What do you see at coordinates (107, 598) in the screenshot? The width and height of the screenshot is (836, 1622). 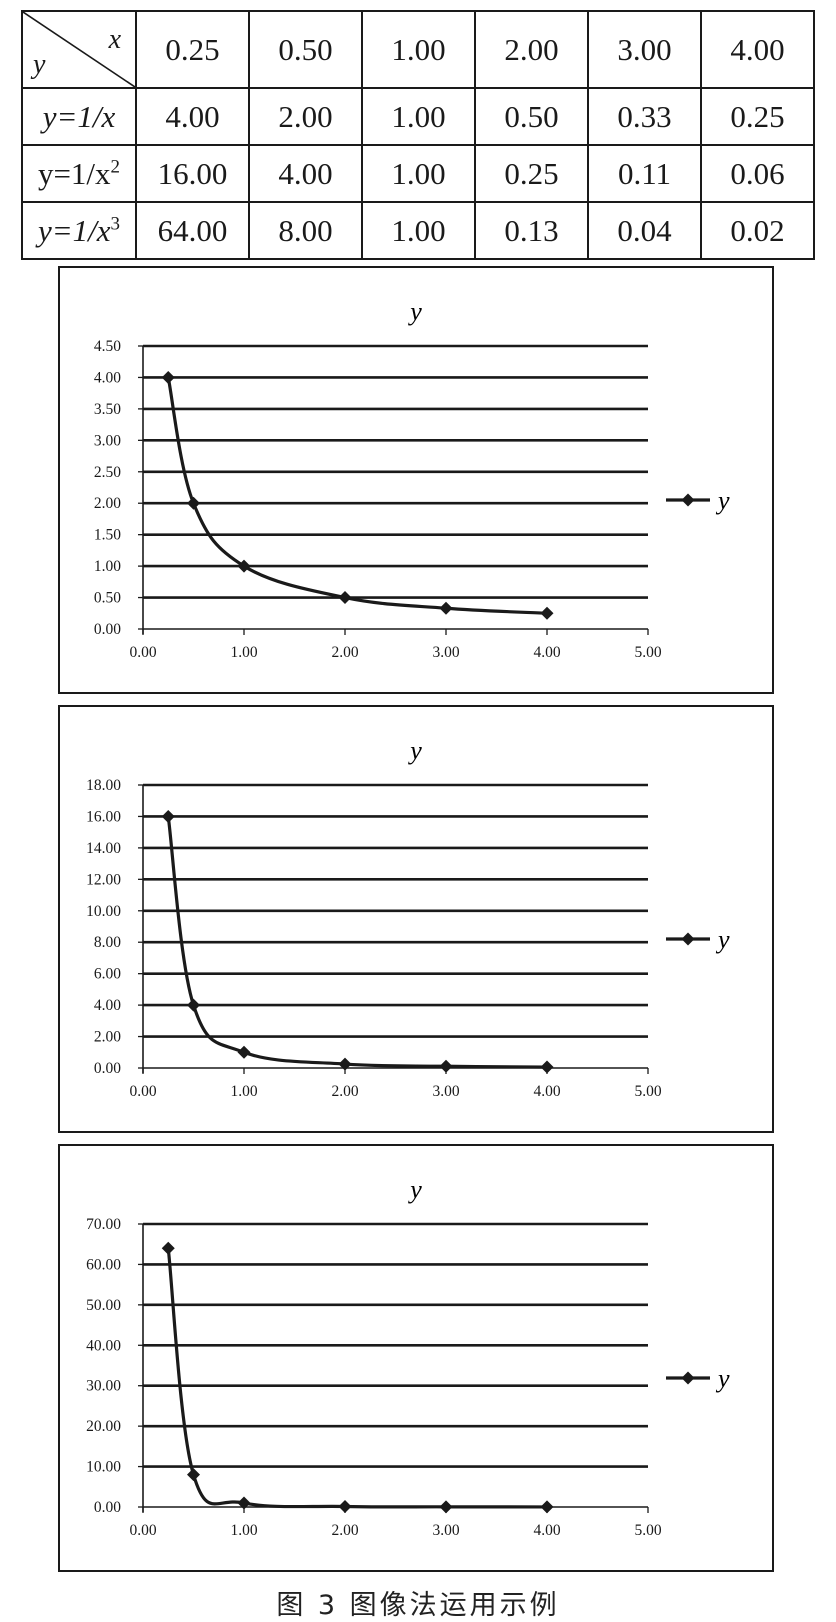 I see `y-tick-label: 0.50` at bounding box center [107, 598].